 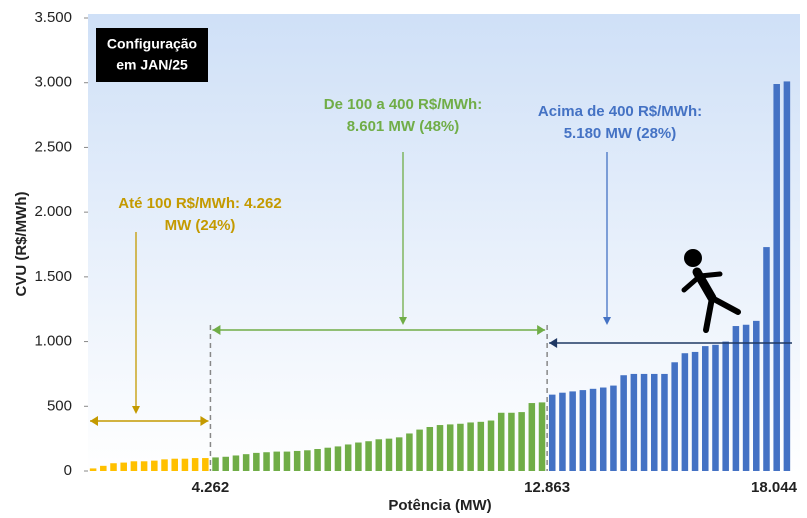 What do you see at coordinates (711, 291) in the screenshot?
I see `falling-person-icon` at bounding box center [711, 291].